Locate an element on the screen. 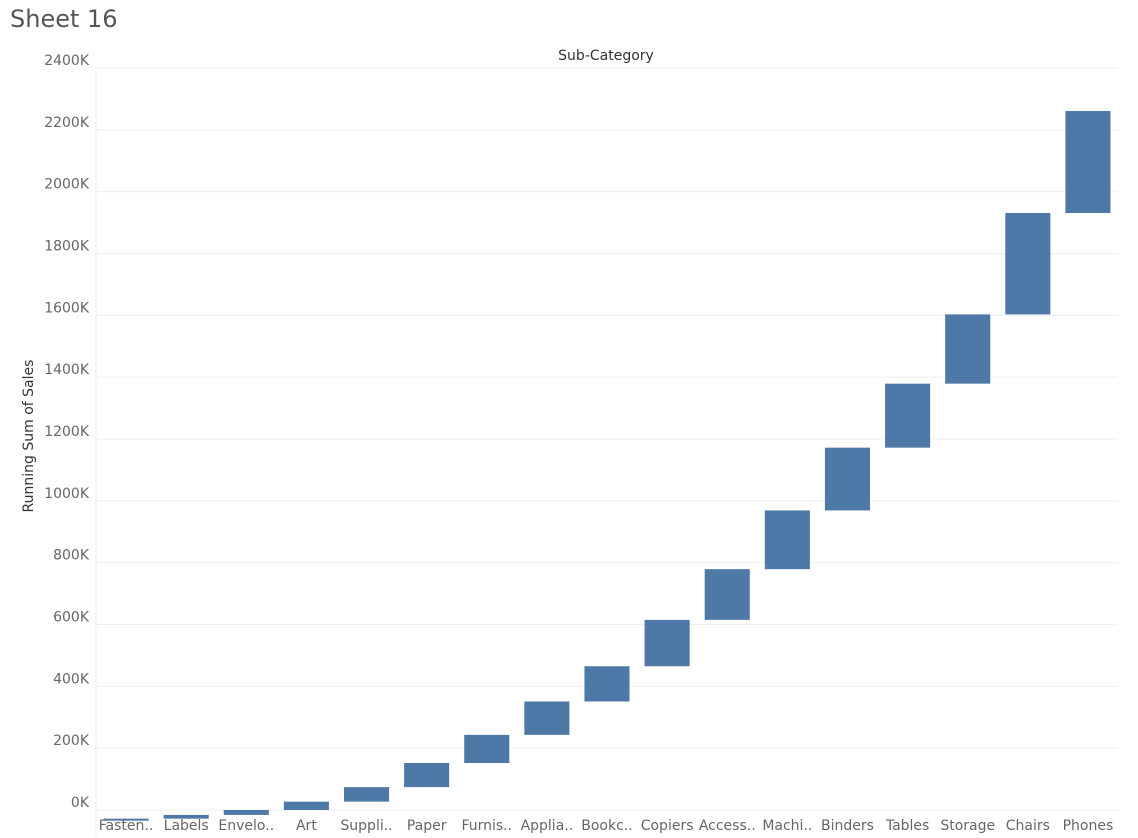 This screenshot has height=838, width=1138. x-tick-label: Fasten.. is located at coordinates (126, 826).